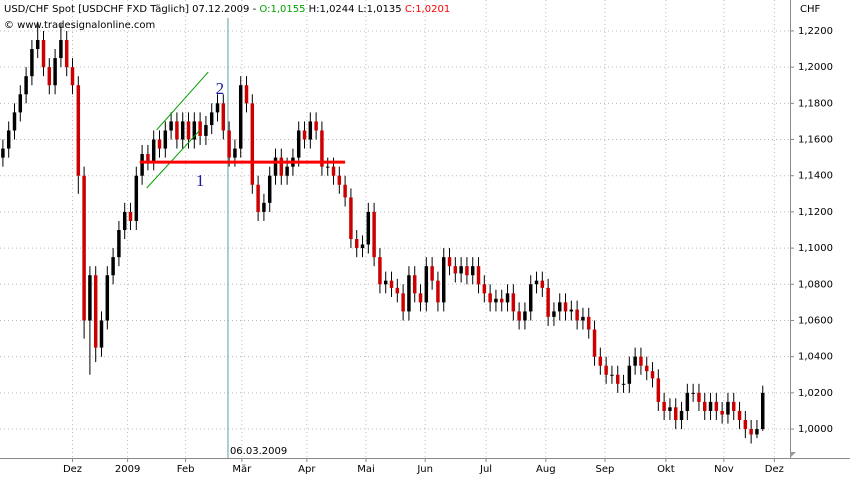  Describe the element at coordinates (605, 469) in the screenshot. I see `x-tick-label: Sep` at that location.